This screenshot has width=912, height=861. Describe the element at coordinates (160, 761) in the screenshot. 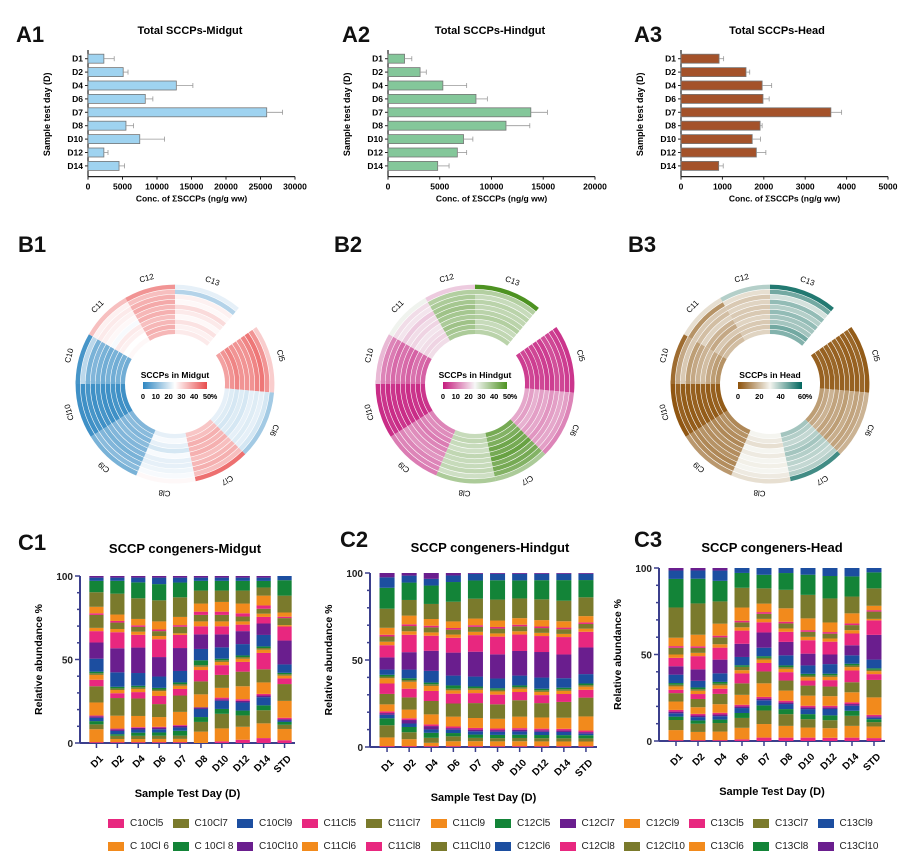

I see `x-tick-label: D6` at that location.